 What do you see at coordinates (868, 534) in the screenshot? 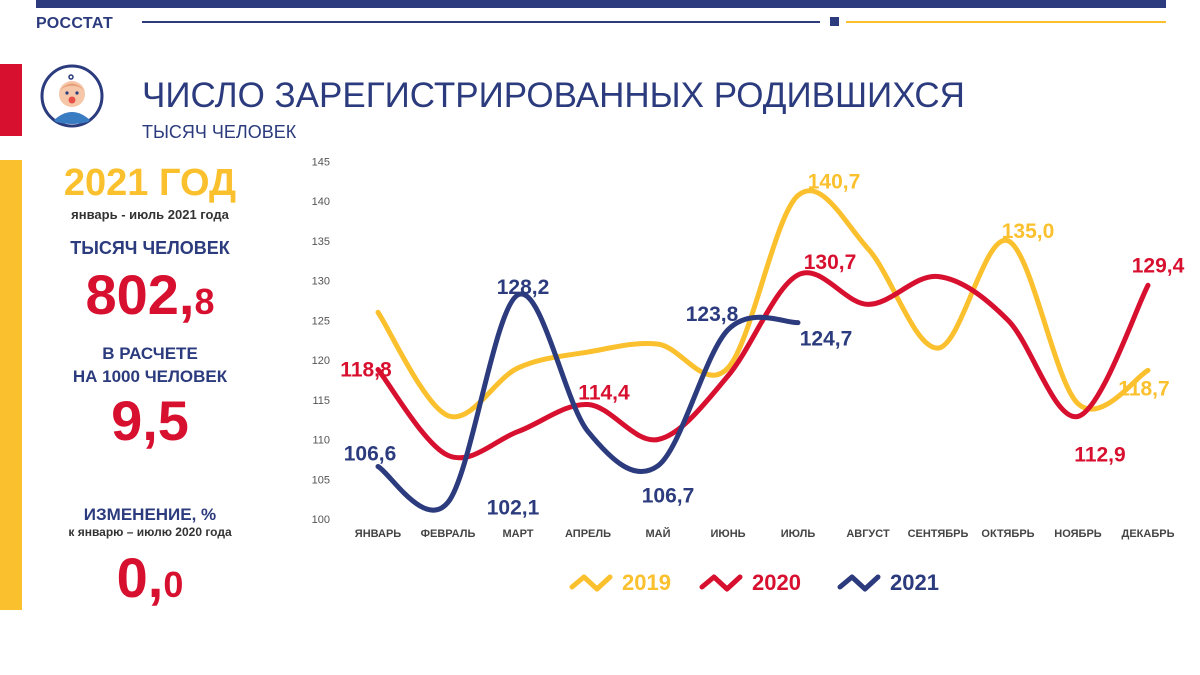
I see `x-tick-label: АВГУСТ` at bounding box center [868, 534].